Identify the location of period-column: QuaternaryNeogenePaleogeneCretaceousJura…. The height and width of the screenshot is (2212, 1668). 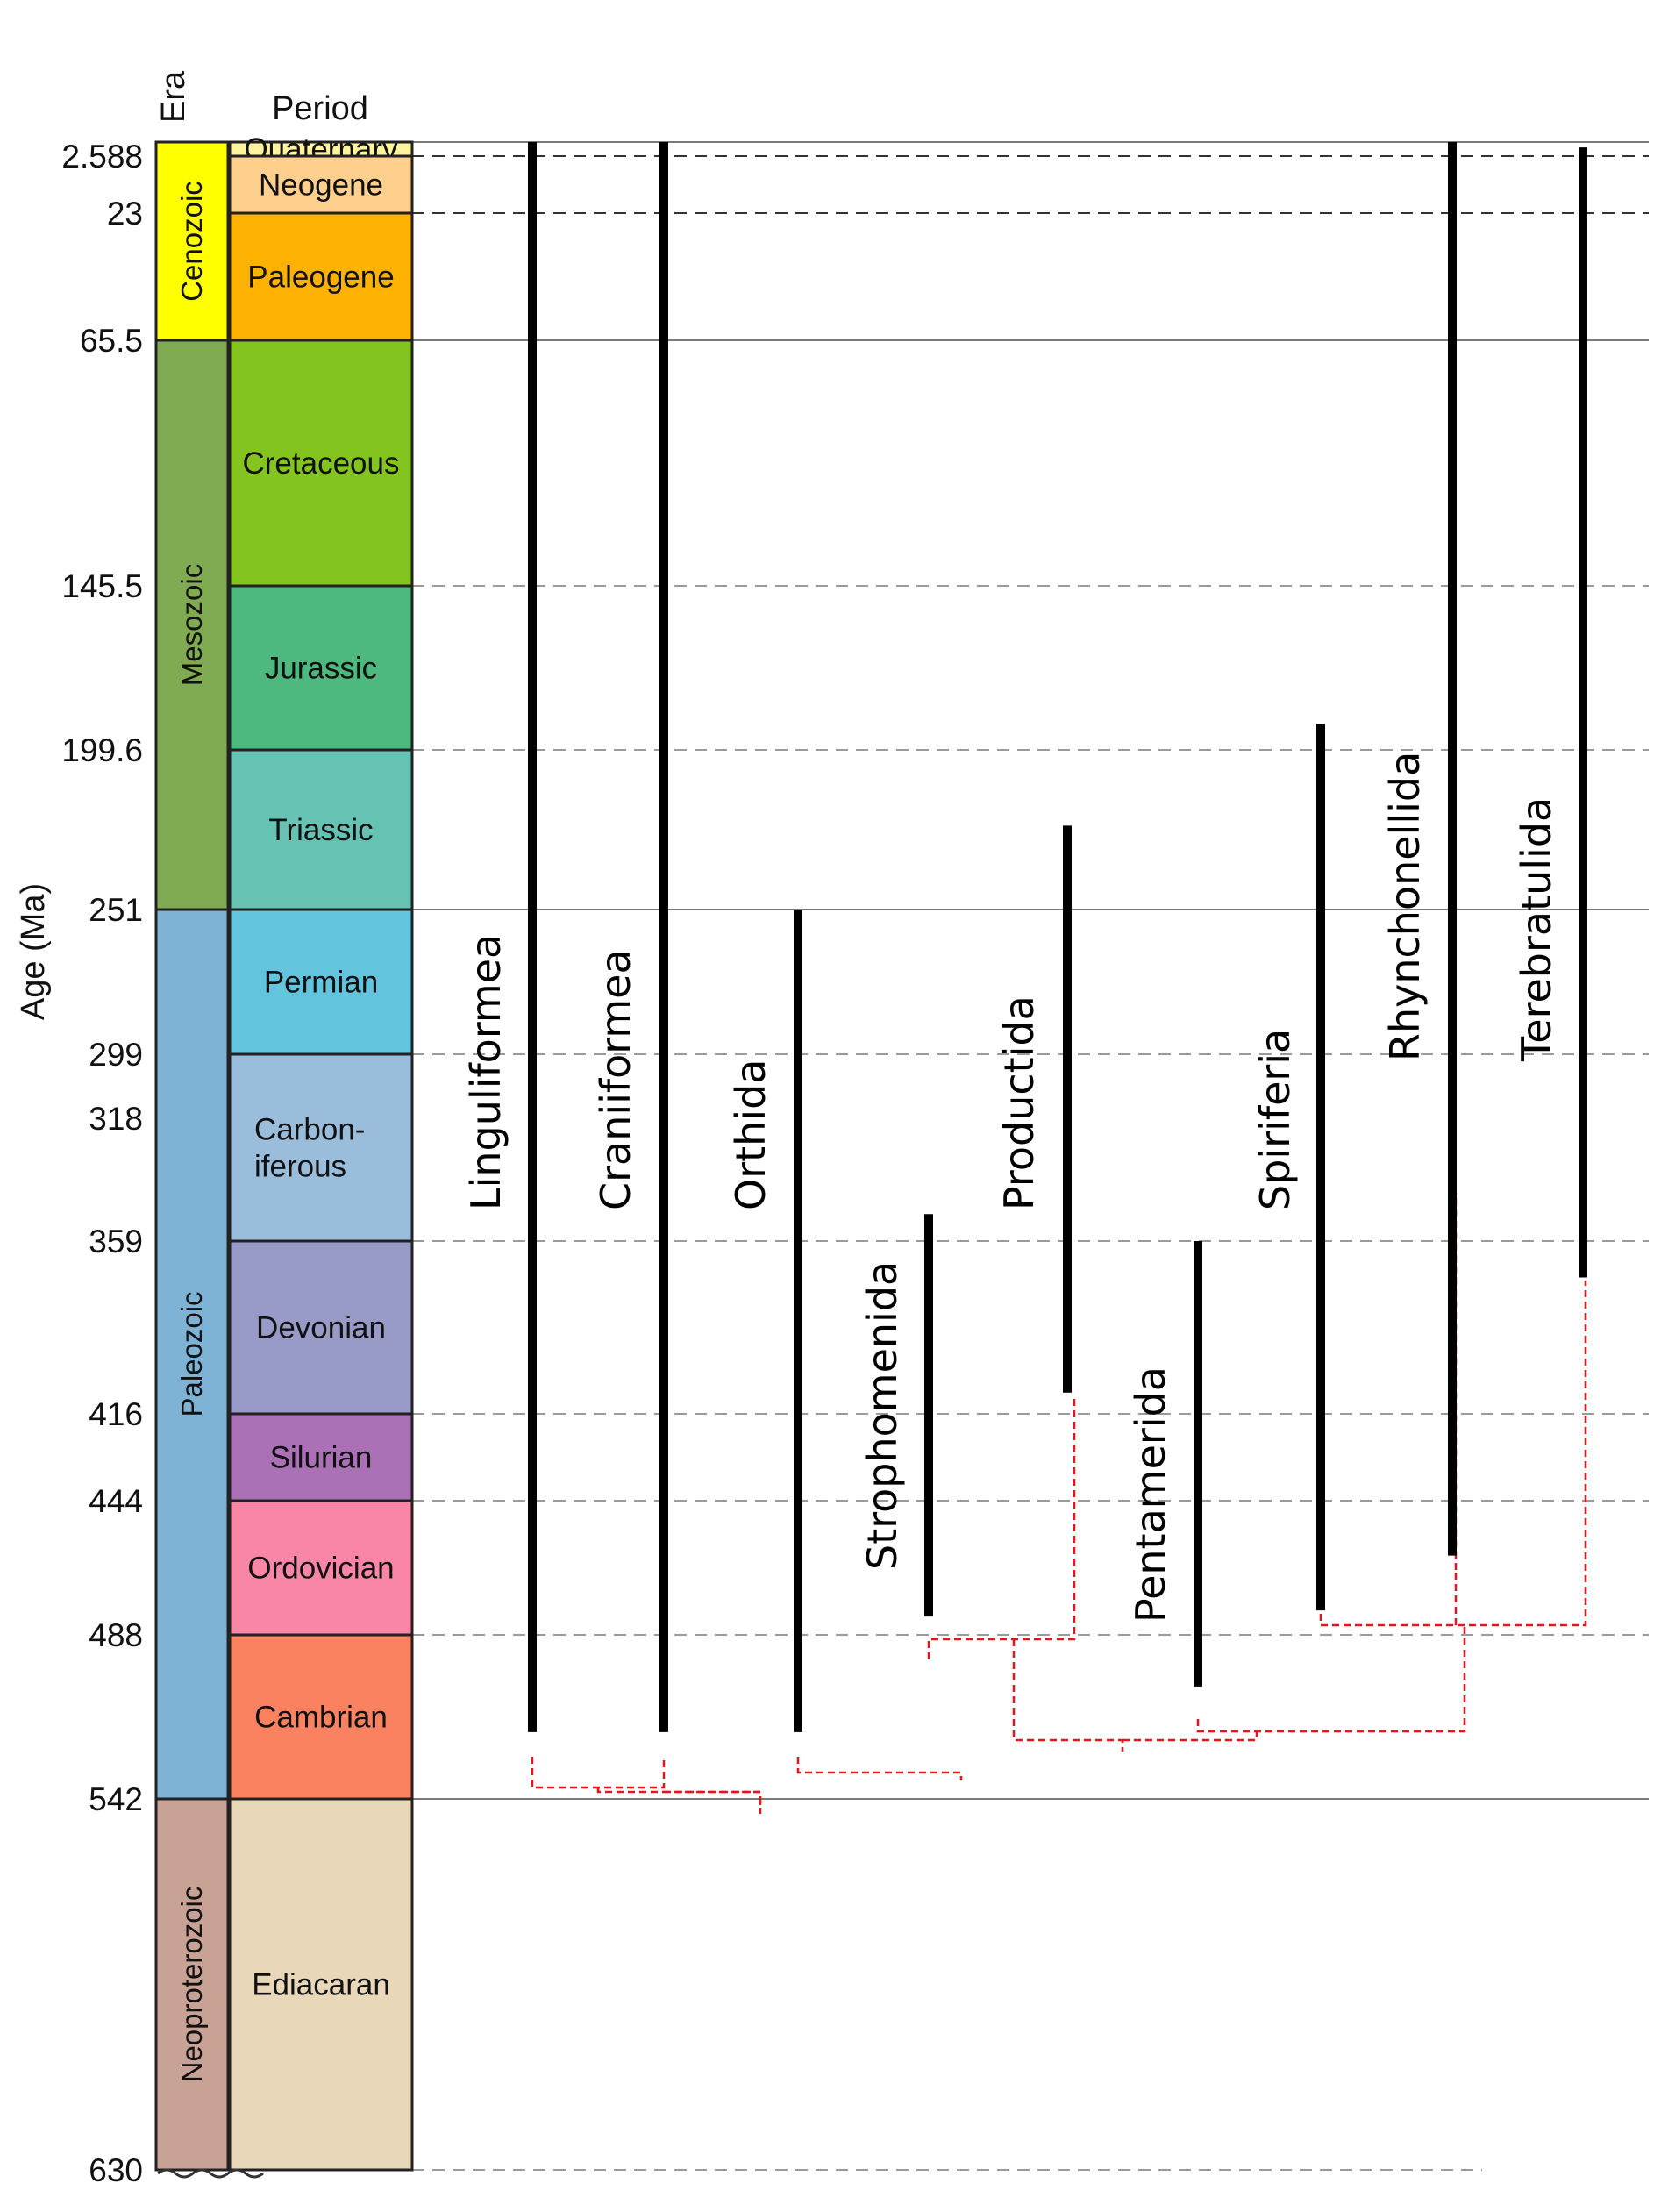
(321, 1152).